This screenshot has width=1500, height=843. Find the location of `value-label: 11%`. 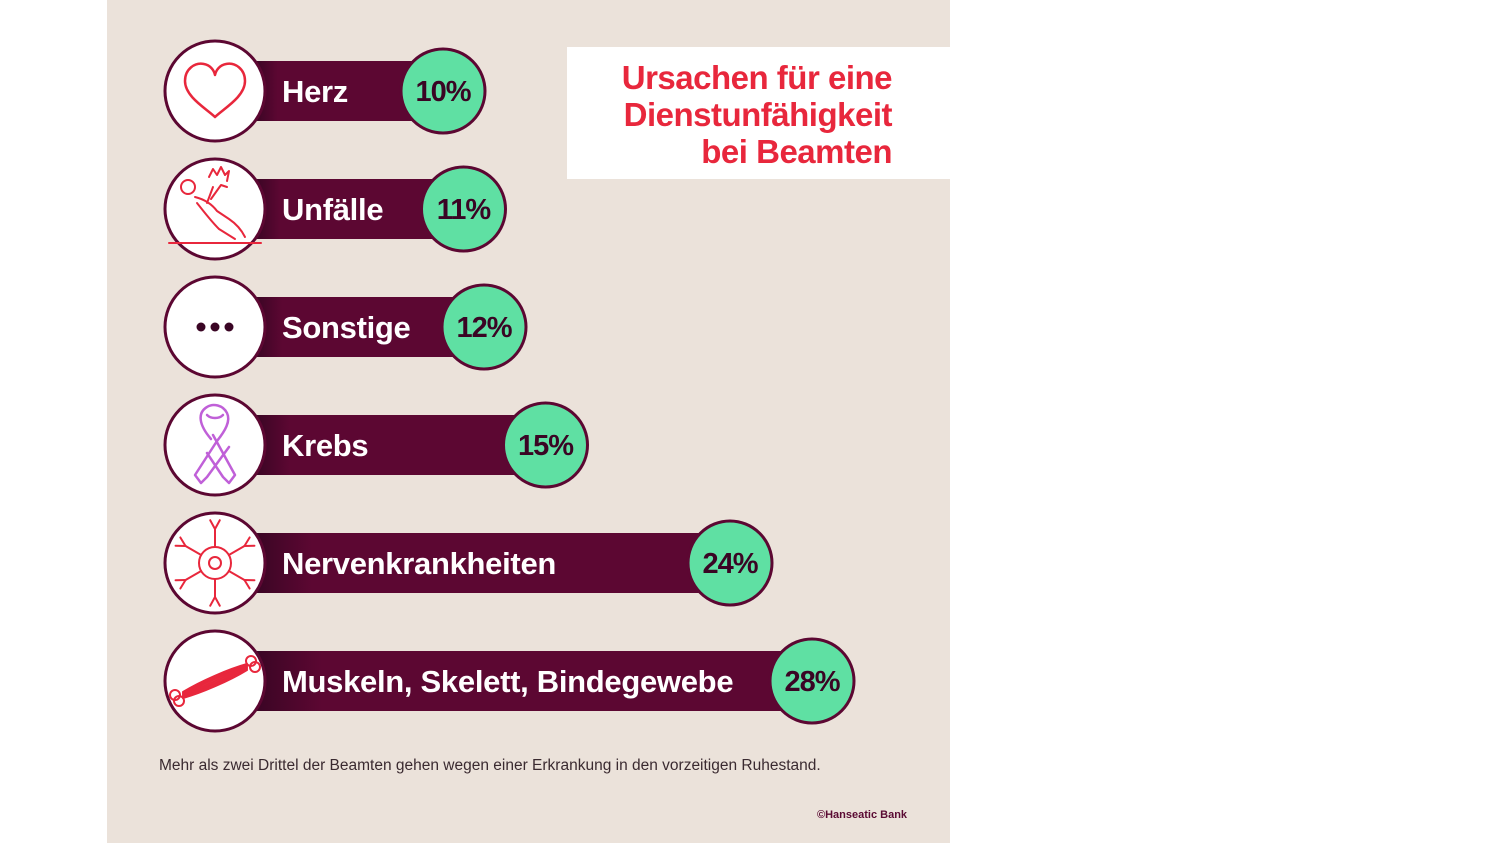

value-label: 11% is located at coordinates (464, 210).